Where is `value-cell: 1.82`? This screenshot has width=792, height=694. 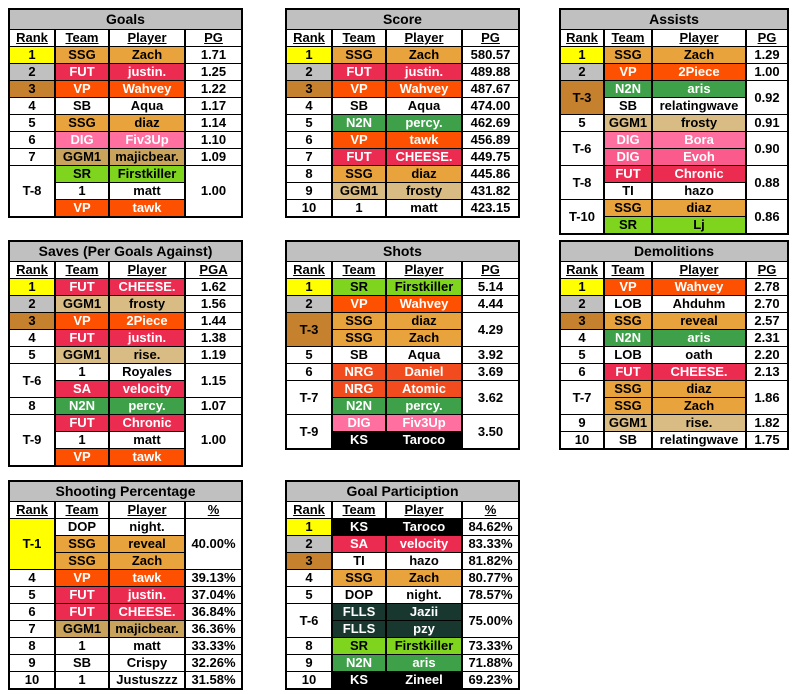
value-cell: 1.82 is located at coordinates (767, 423).